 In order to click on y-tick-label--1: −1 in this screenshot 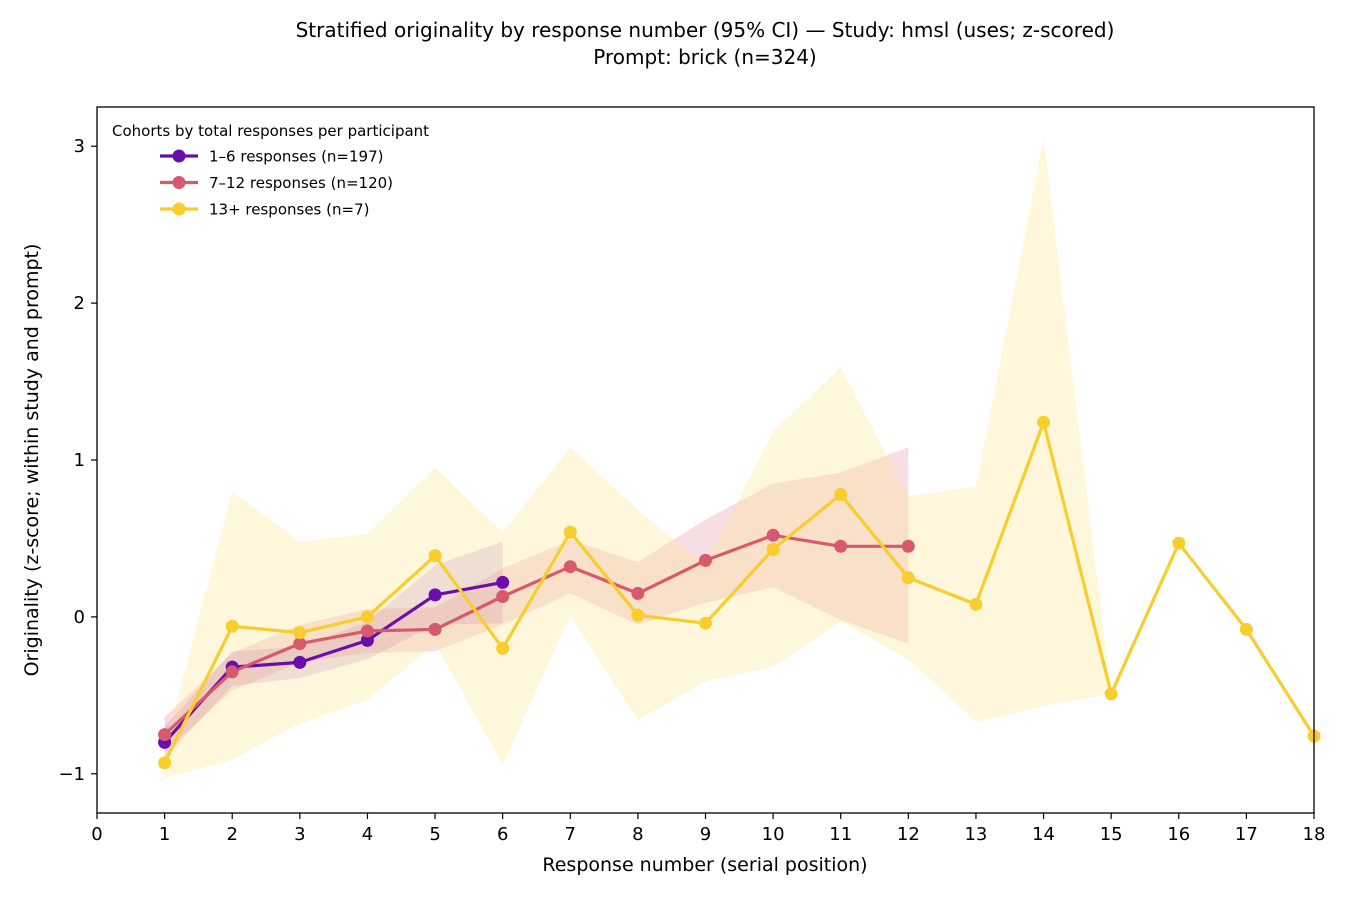, I will do `click(71, 774)`.